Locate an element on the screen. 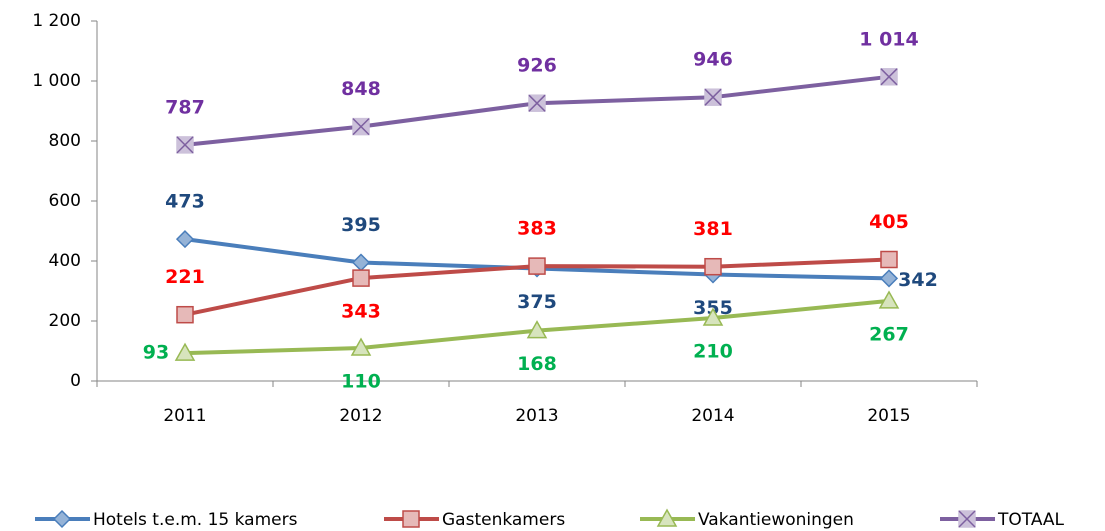  data-label: 210 is located at coordinates (713, 352).